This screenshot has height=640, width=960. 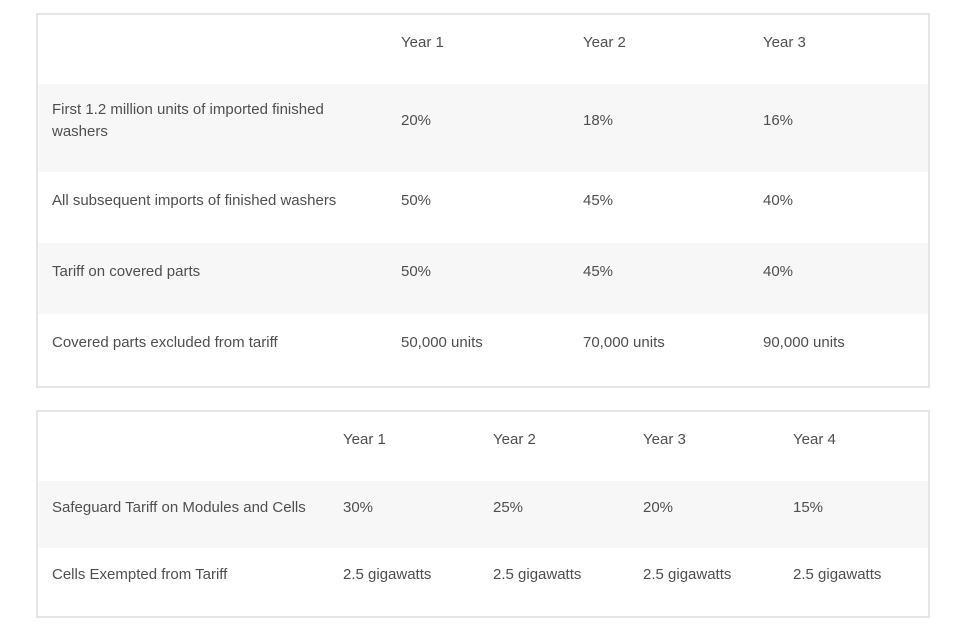 I want to click on column-header-year4: Year 4, so click(x=814, y=439).